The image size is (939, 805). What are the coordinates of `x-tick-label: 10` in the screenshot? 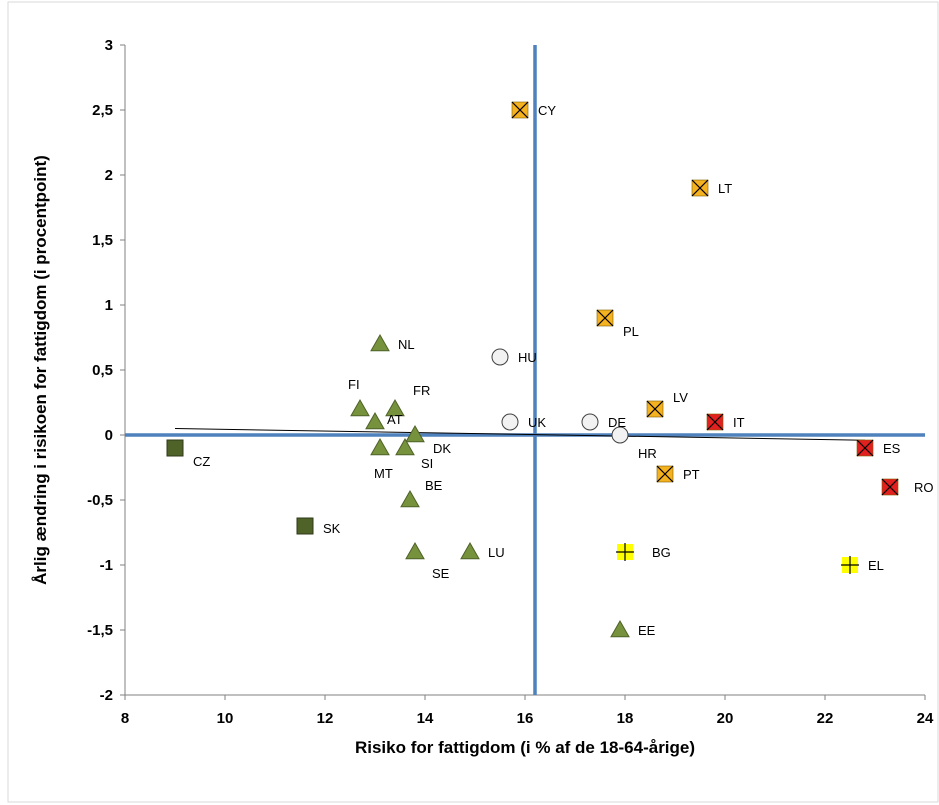 It's located at (225, 718).